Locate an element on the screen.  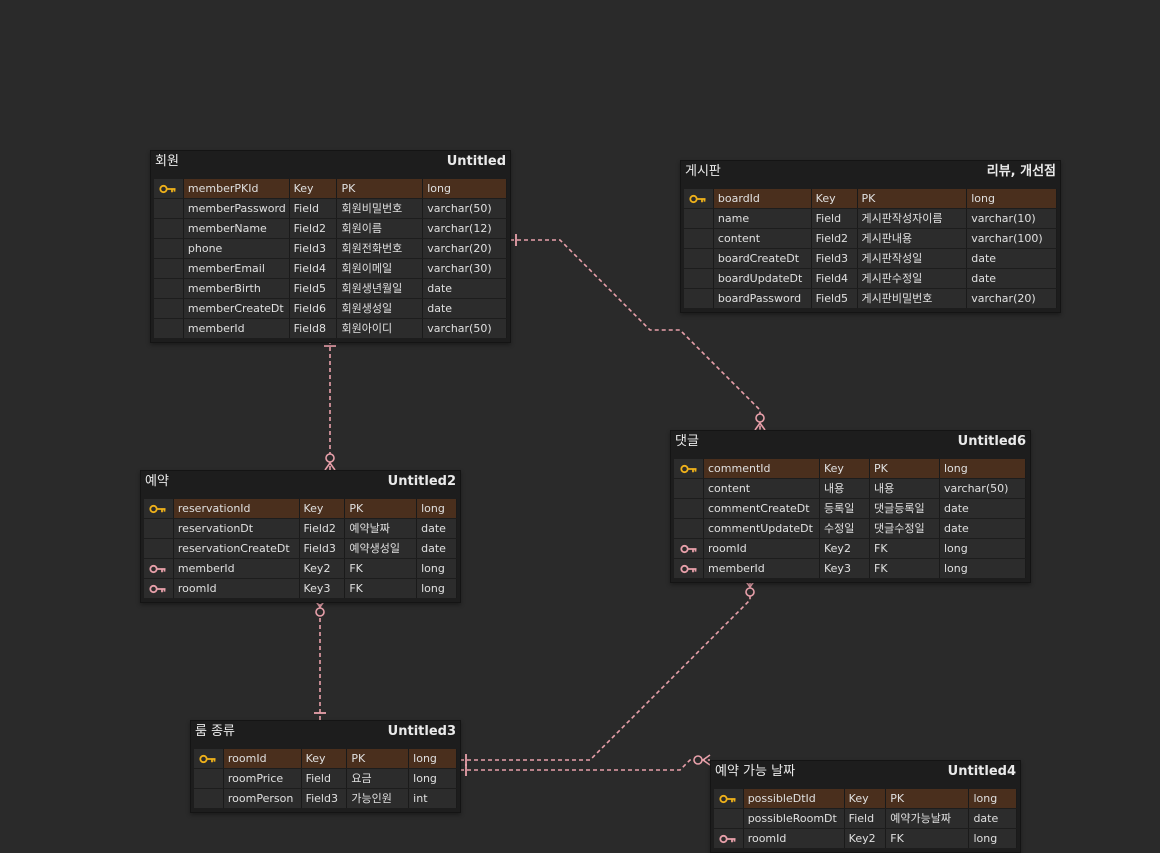
table-name: 룸 종류 is located at coordinates (215, 731).